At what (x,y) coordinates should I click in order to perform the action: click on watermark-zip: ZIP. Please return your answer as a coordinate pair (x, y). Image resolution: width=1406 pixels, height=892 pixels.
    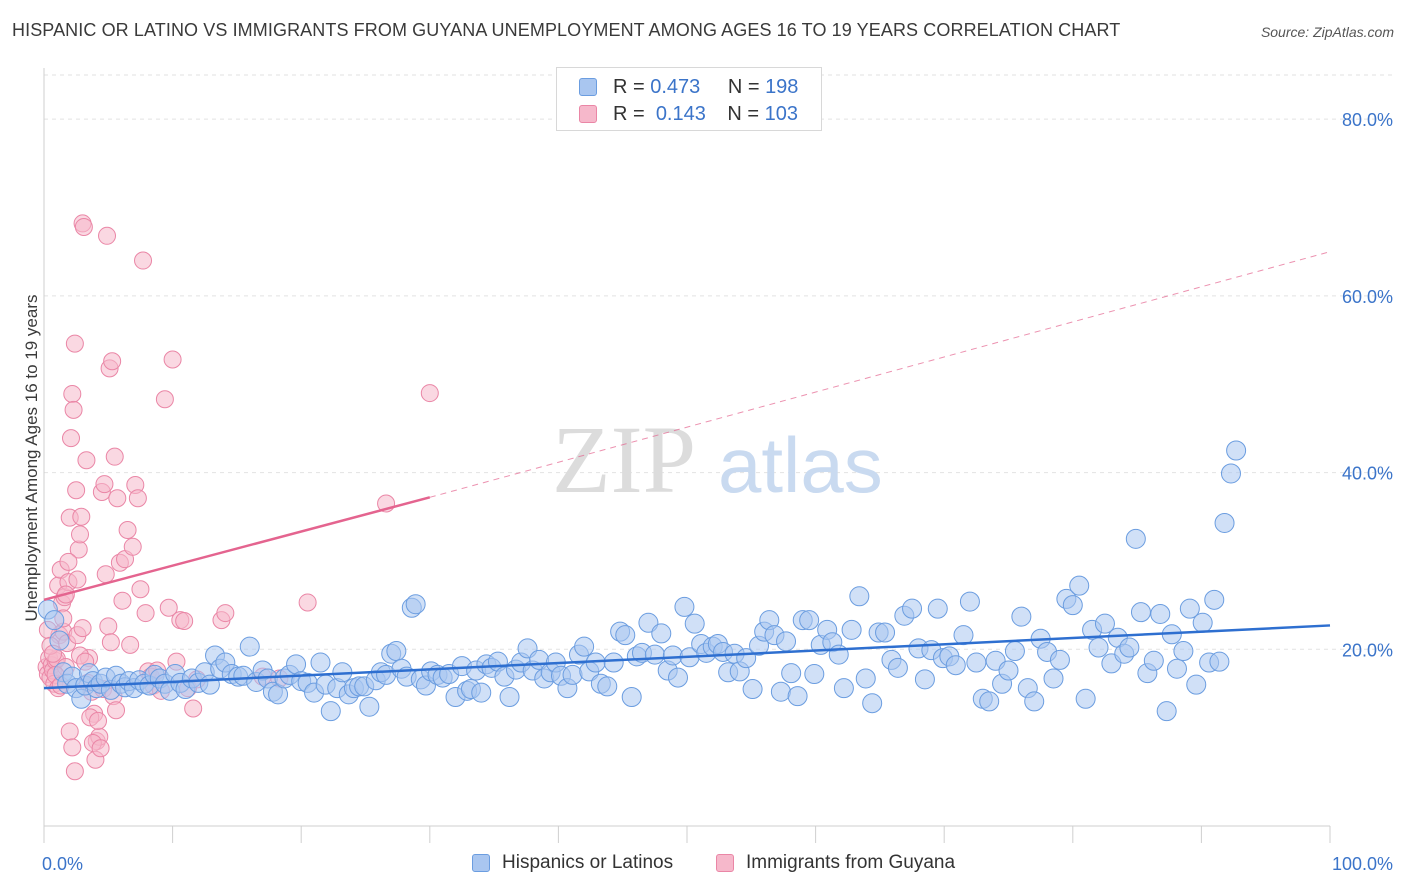
    Looking at the image, I should click on (624, 459).